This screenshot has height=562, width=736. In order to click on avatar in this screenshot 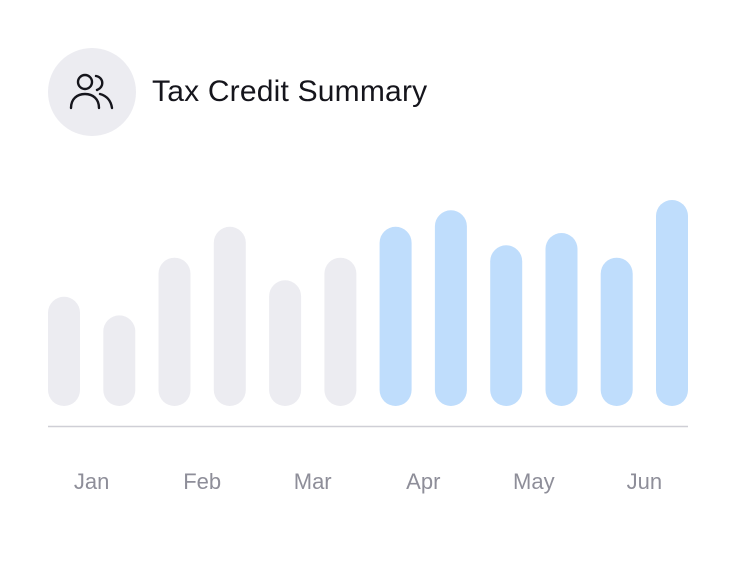, I will do `click(92, 92)`.